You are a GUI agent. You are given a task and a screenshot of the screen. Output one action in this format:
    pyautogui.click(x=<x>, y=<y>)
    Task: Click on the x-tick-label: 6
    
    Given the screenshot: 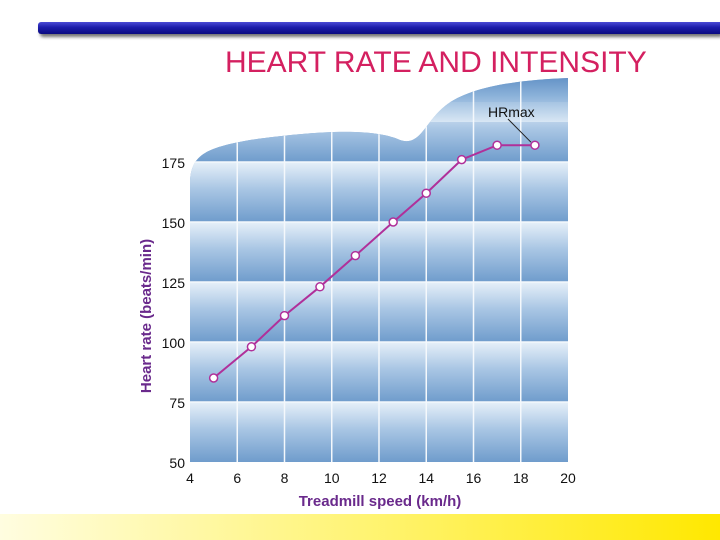 What is the action you would take?
    pyautogui.click(x=237, y=478)
    